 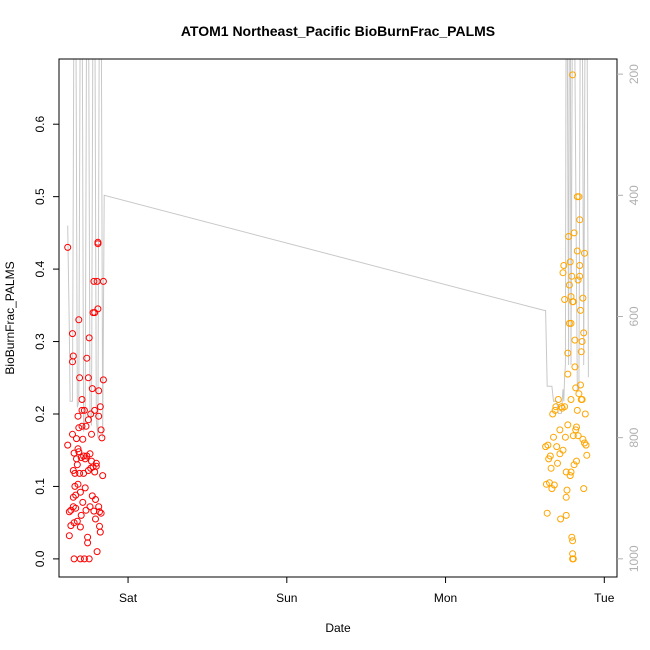 I want to click on x-tick-label: Sun, so click(x=286, y=598).